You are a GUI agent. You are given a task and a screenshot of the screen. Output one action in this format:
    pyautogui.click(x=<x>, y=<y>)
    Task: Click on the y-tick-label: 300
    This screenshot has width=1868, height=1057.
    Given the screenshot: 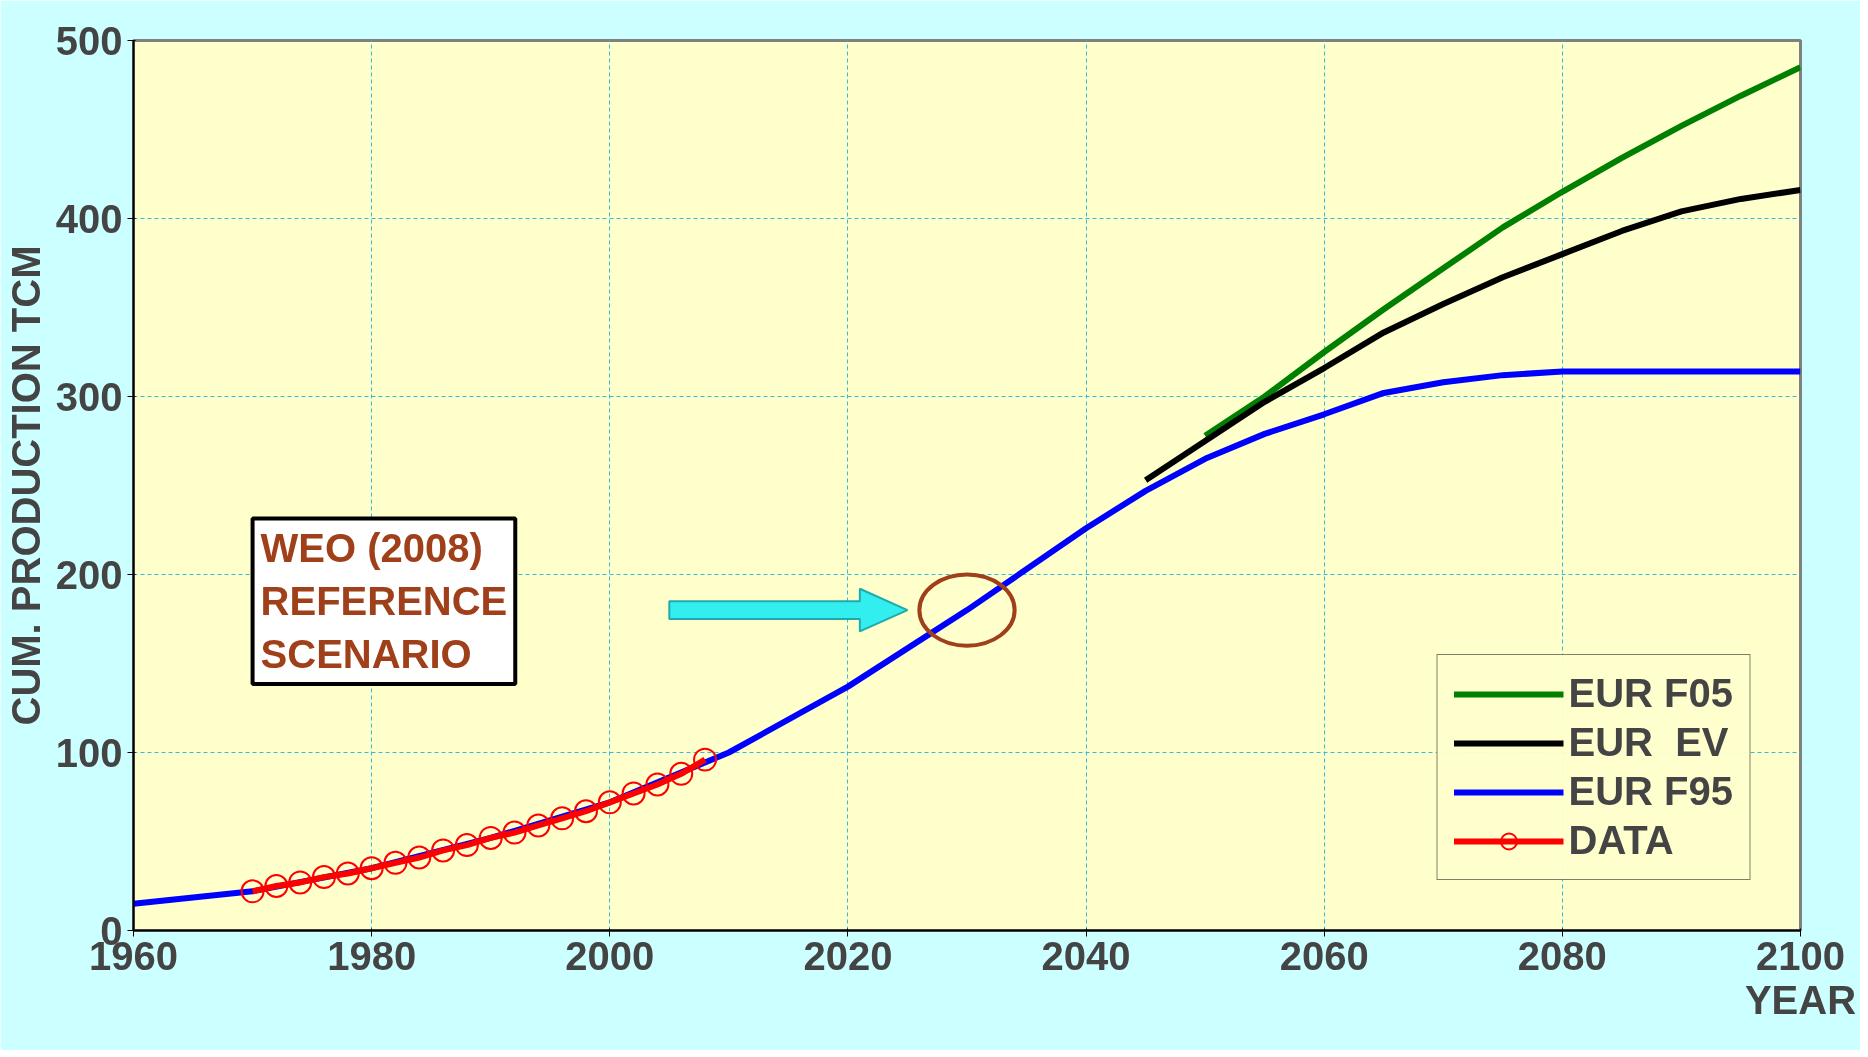 What is the action you would take?
    pyautogui.click(x=89, y=396)
    